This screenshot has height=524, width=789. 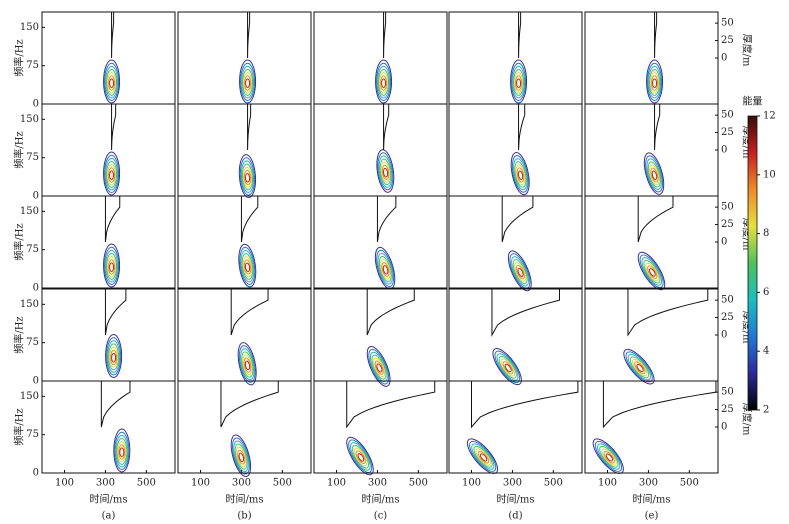 What do you see at coordinates (105, 483) in the screenshot?
I see `x-tick-label: 300` at bounding box center [105, 483].